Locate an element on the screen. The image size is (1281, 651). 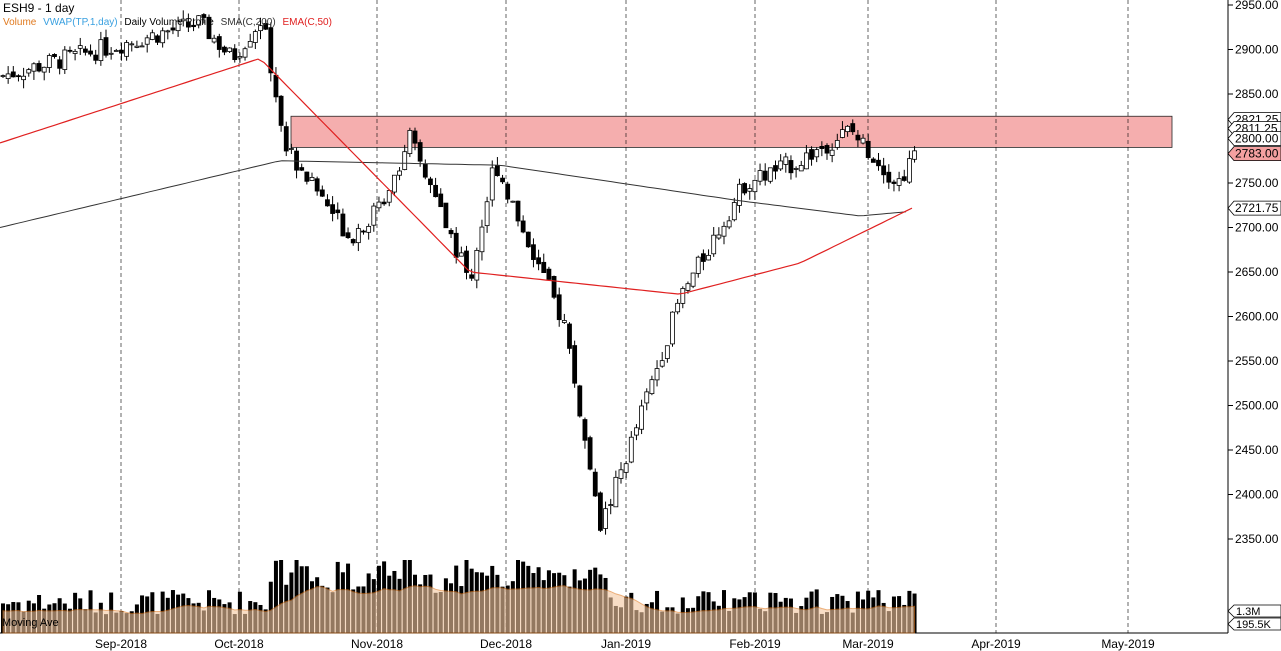
y-tick-label: 2400.00 is located at coordinates (1257, 495).